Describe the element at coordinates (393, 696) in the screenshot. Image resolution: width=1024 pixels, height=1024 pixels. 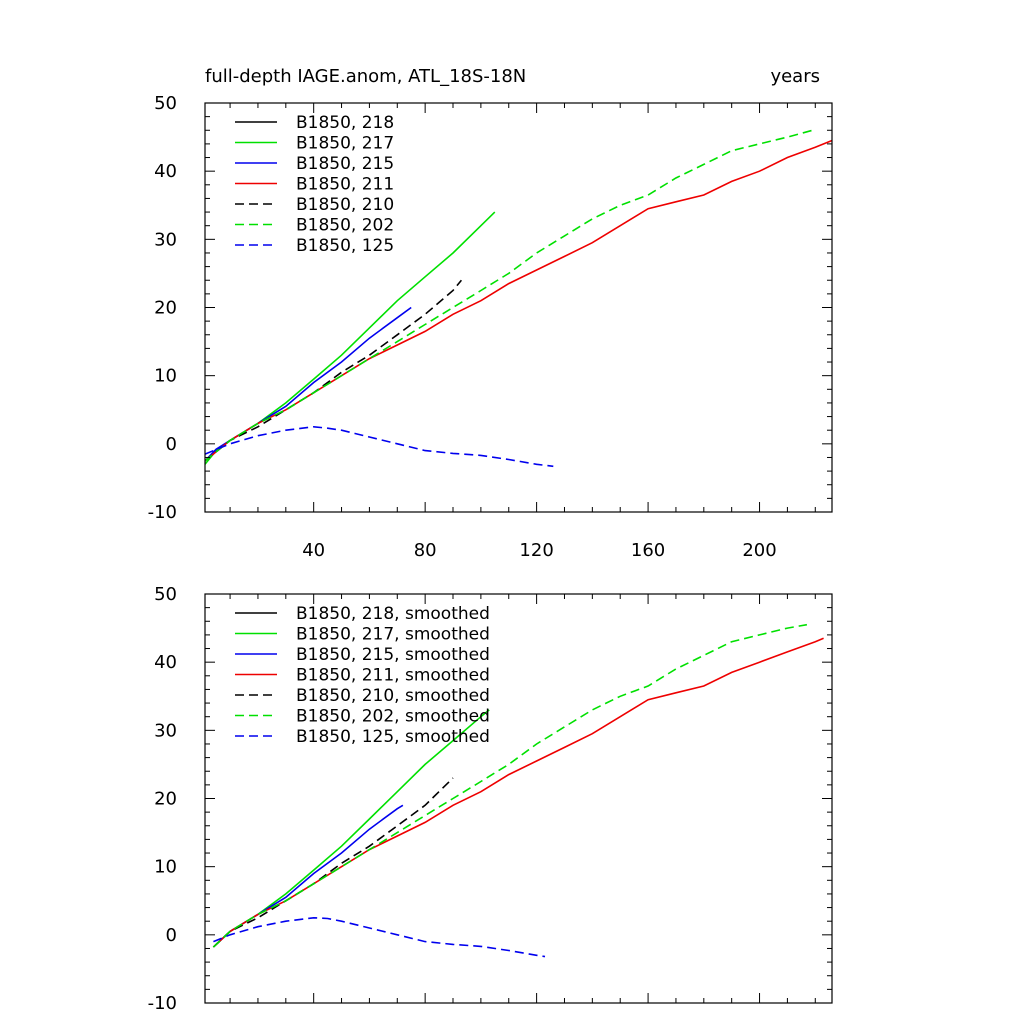
I see `legend-label-4: B1850, 210, smoothed` at that location.